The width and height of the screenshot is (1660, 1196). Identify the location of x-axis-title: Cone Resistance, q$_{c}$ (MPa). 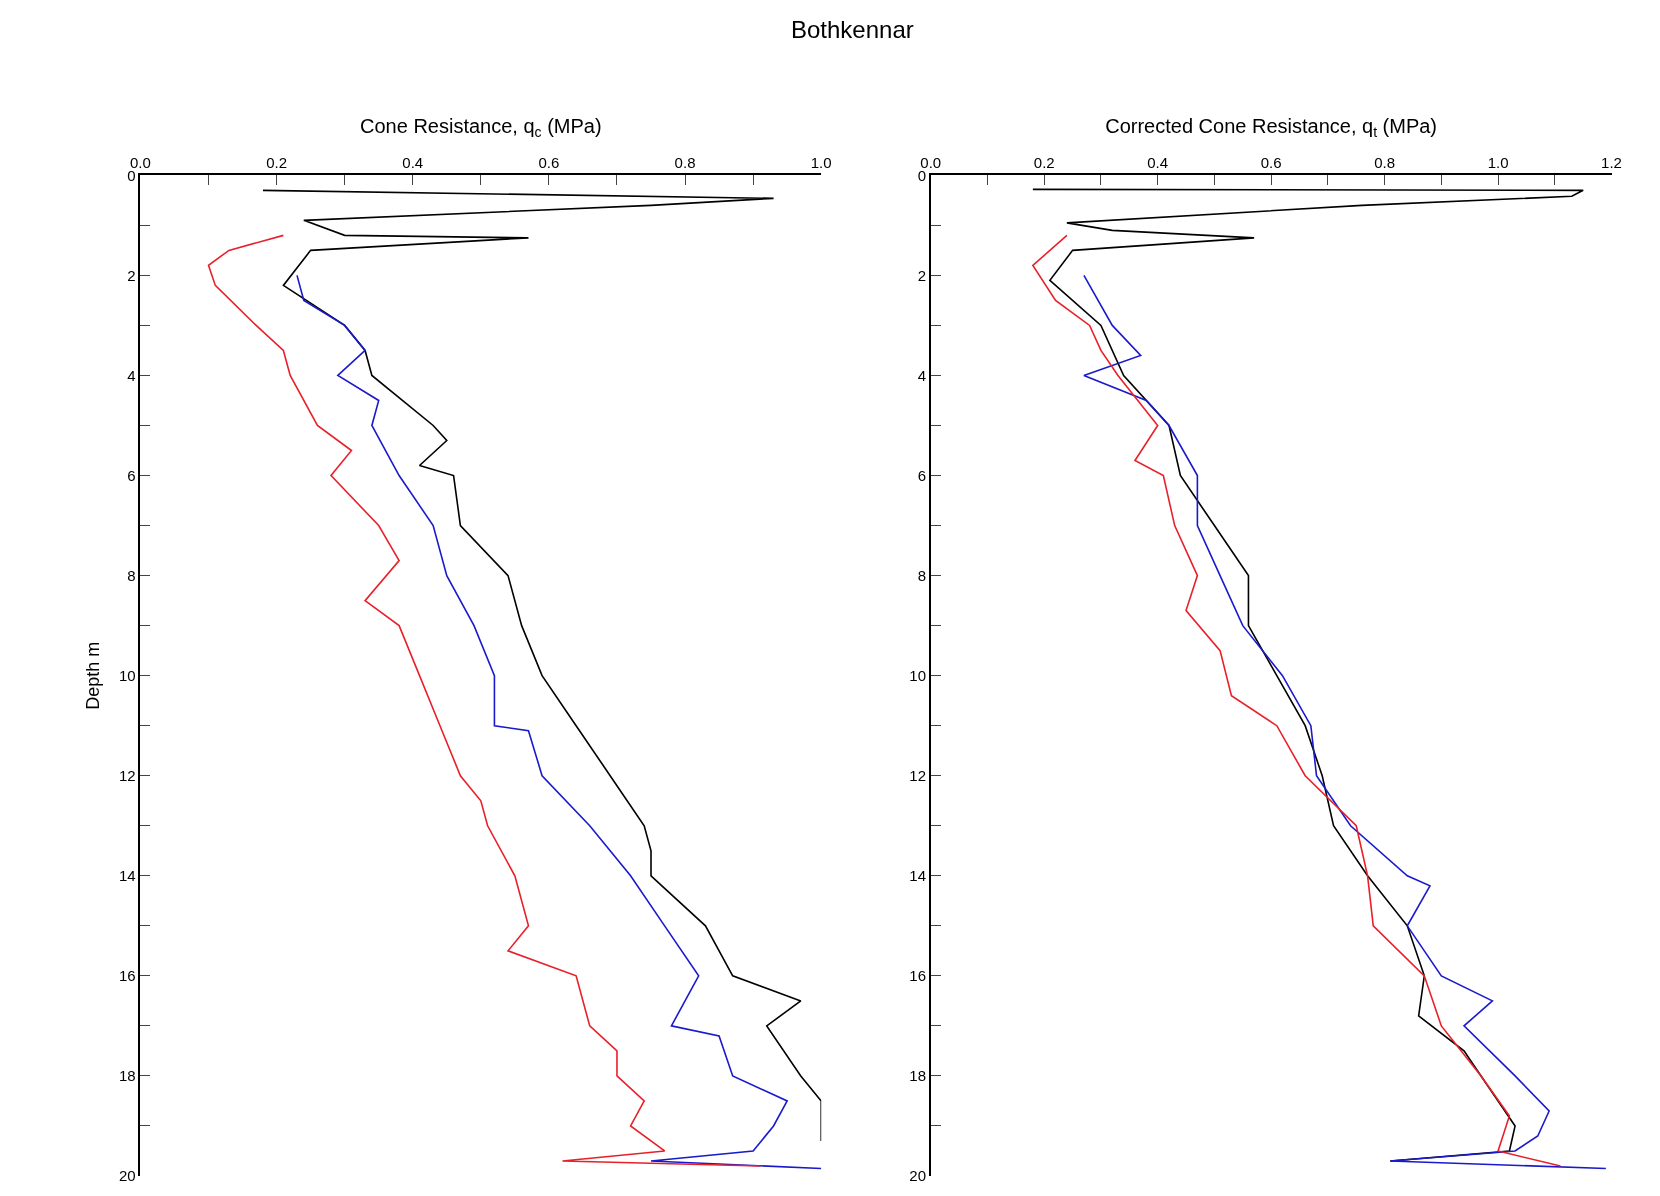
(481, 127).